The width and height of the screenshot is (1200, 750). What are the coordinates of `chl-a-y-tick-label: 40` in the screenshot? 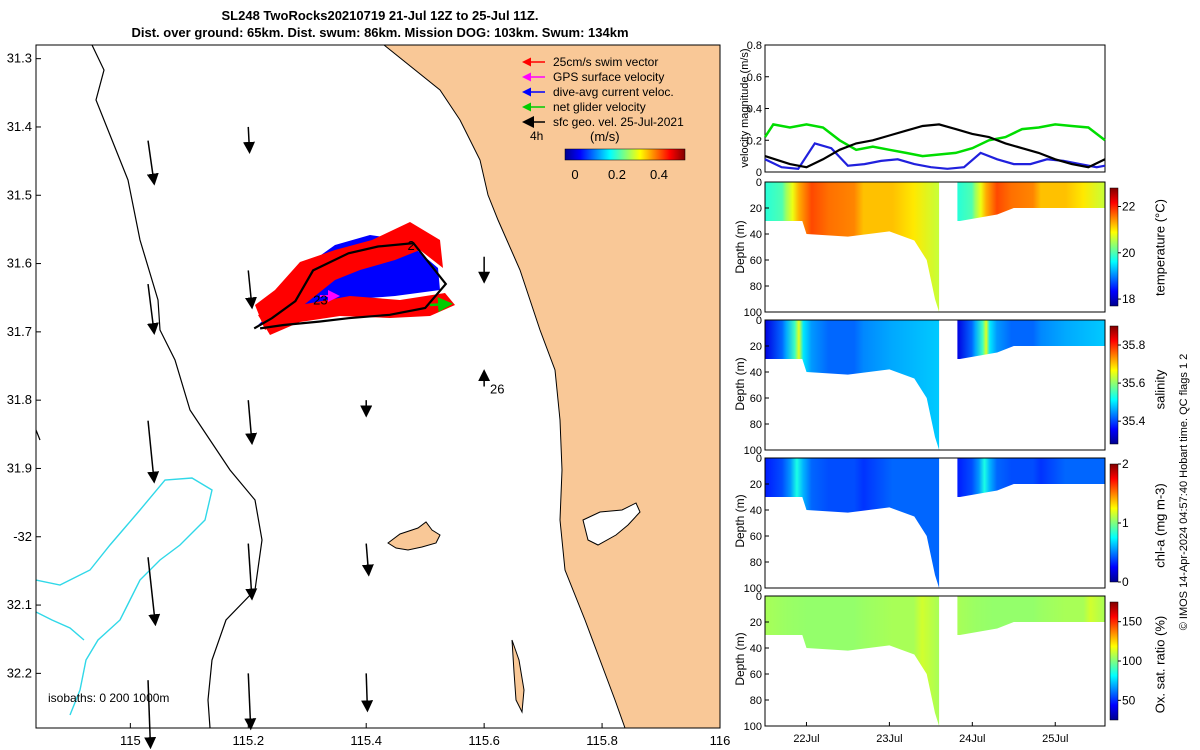 It's located at (756, 511).